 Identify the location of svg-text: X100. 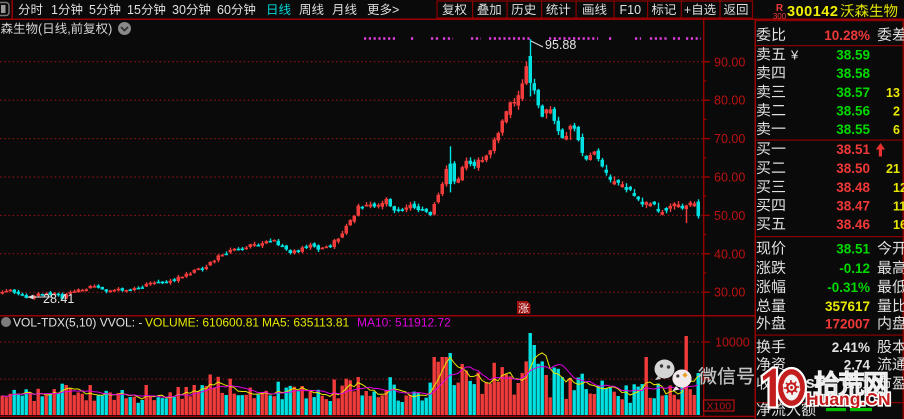
(719, 407).